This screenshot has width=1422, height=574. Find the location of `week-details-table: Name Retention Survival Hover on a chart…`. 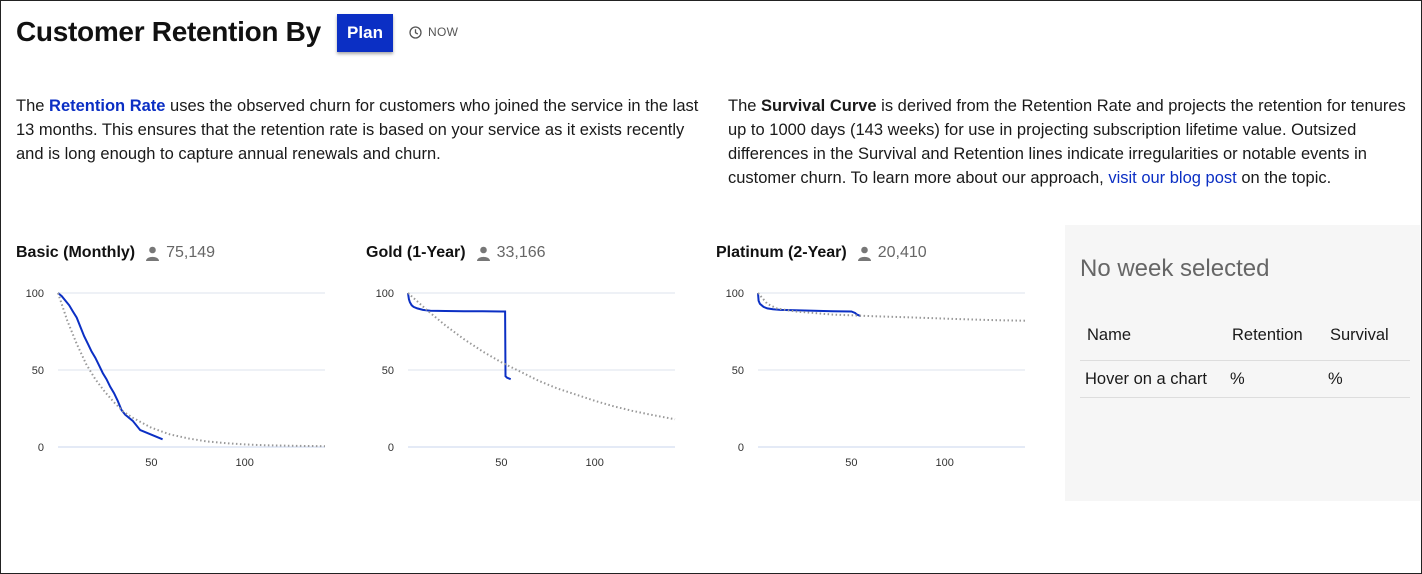

week-details-table: Name Retention Survival Hover on a chart… is located at coordinates (1245, 359).